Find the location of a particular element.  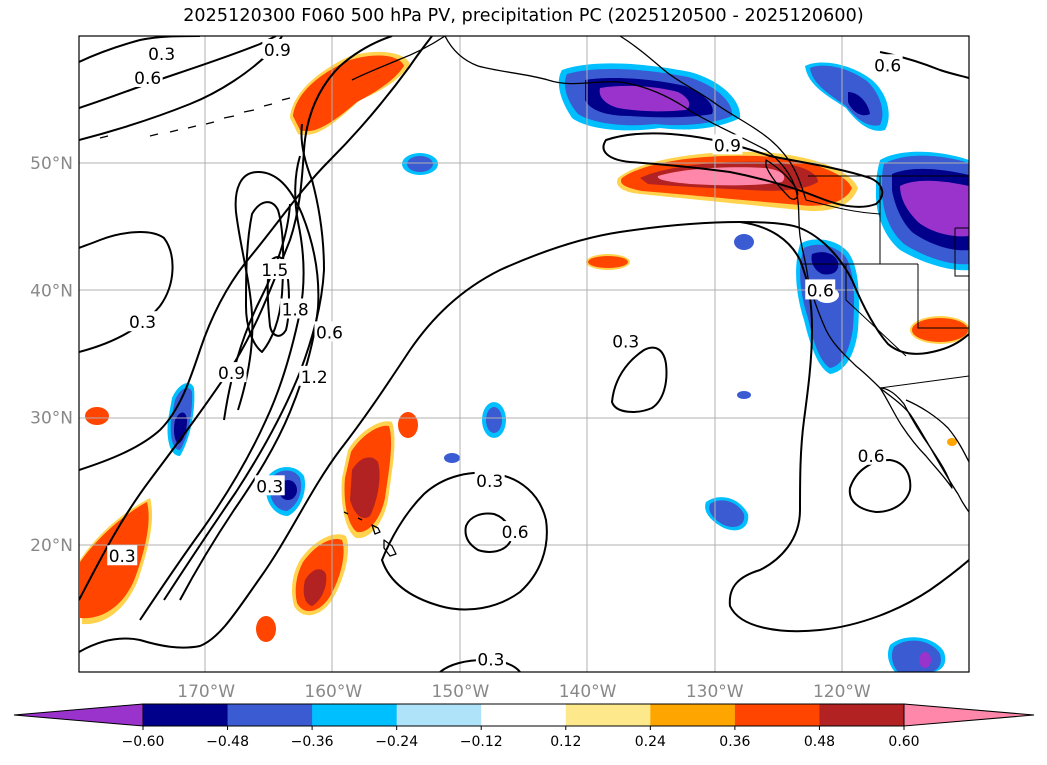

pv-contour-0.9-northeast is located at coordinates (743, 170).